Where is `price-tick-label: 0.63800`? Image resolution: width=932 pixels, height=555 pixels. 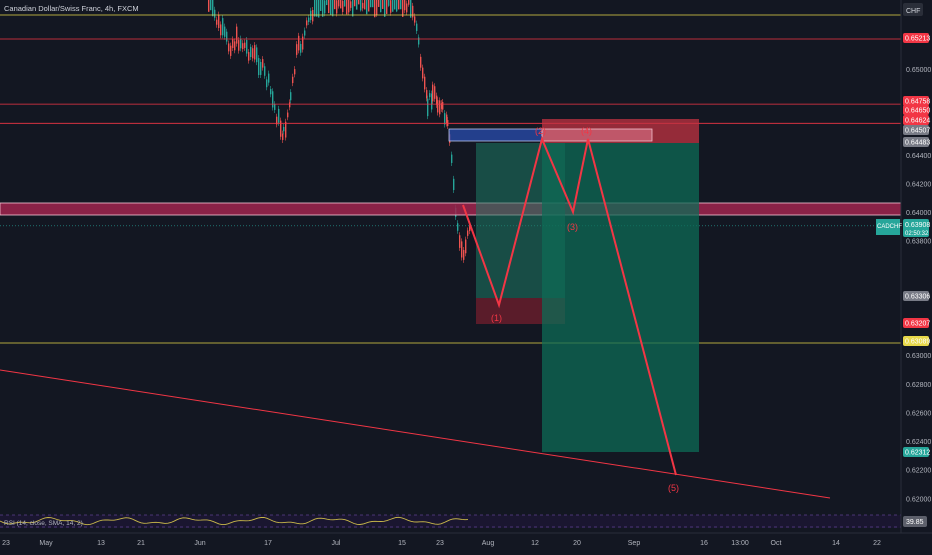
price-tick-label: 0.63800 is located at coordinates (918, 242).